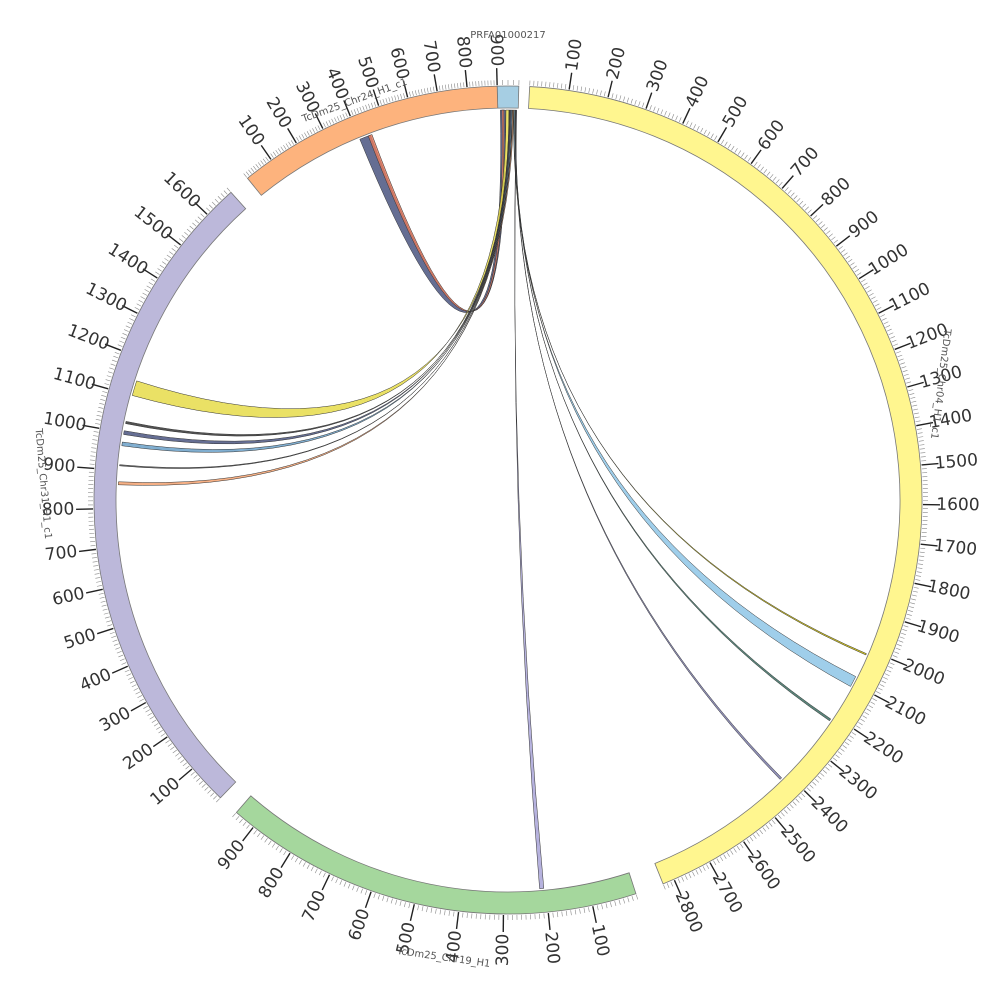 The width and height of the screenshot is (1000, 1000). What do you see at coordinates (574, 54) in the screenshot?
I see `tick-label: 100` at bounding box center [574, 54].